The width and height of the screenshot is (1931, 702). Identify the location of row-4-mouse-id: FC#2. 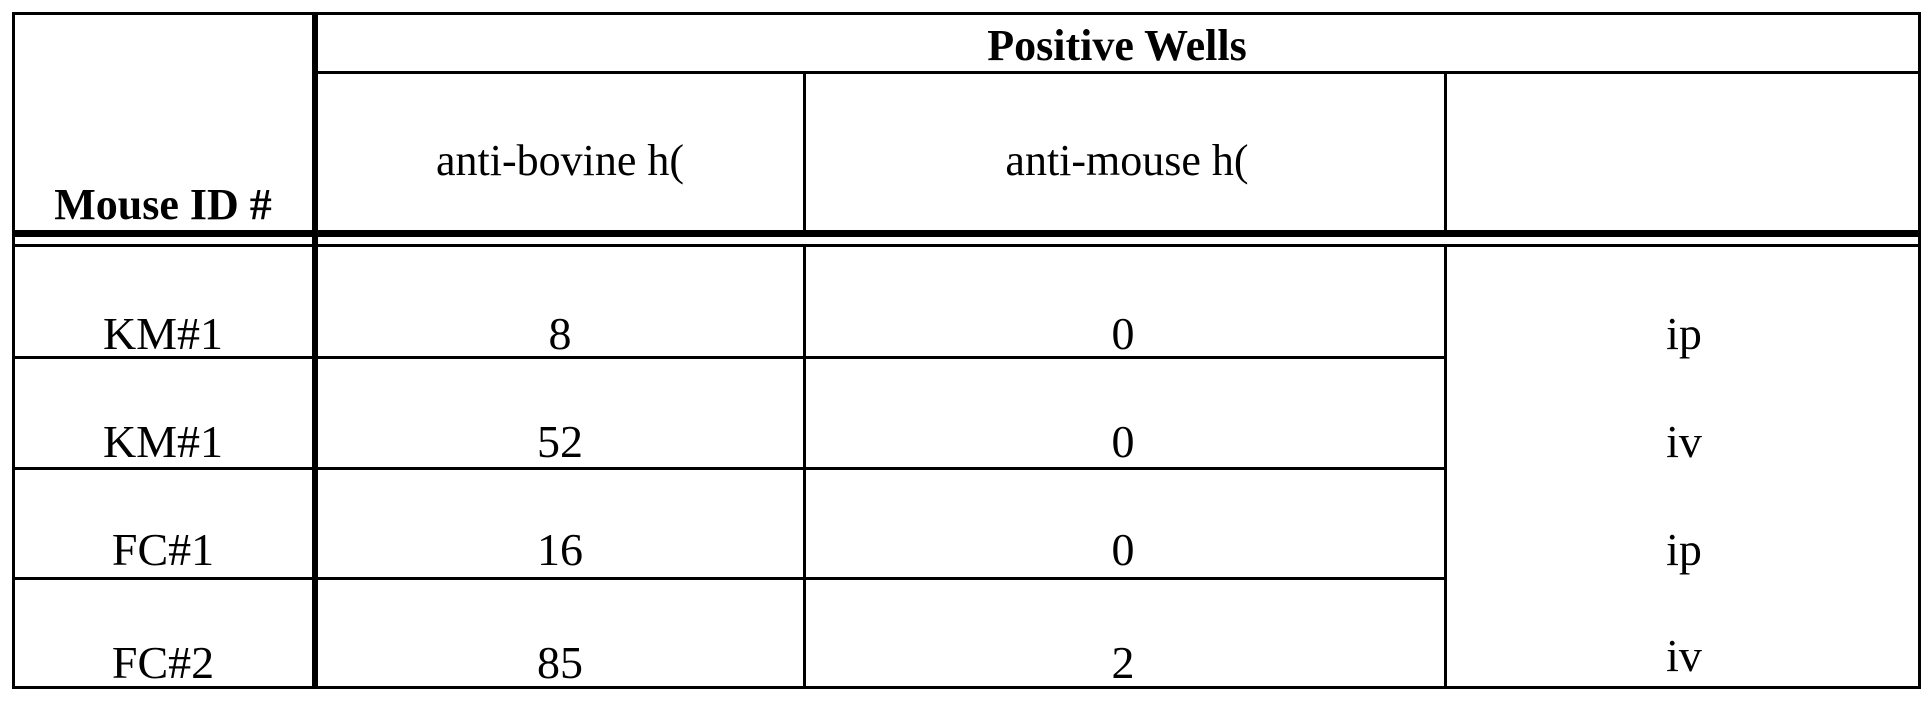
(163, 662).